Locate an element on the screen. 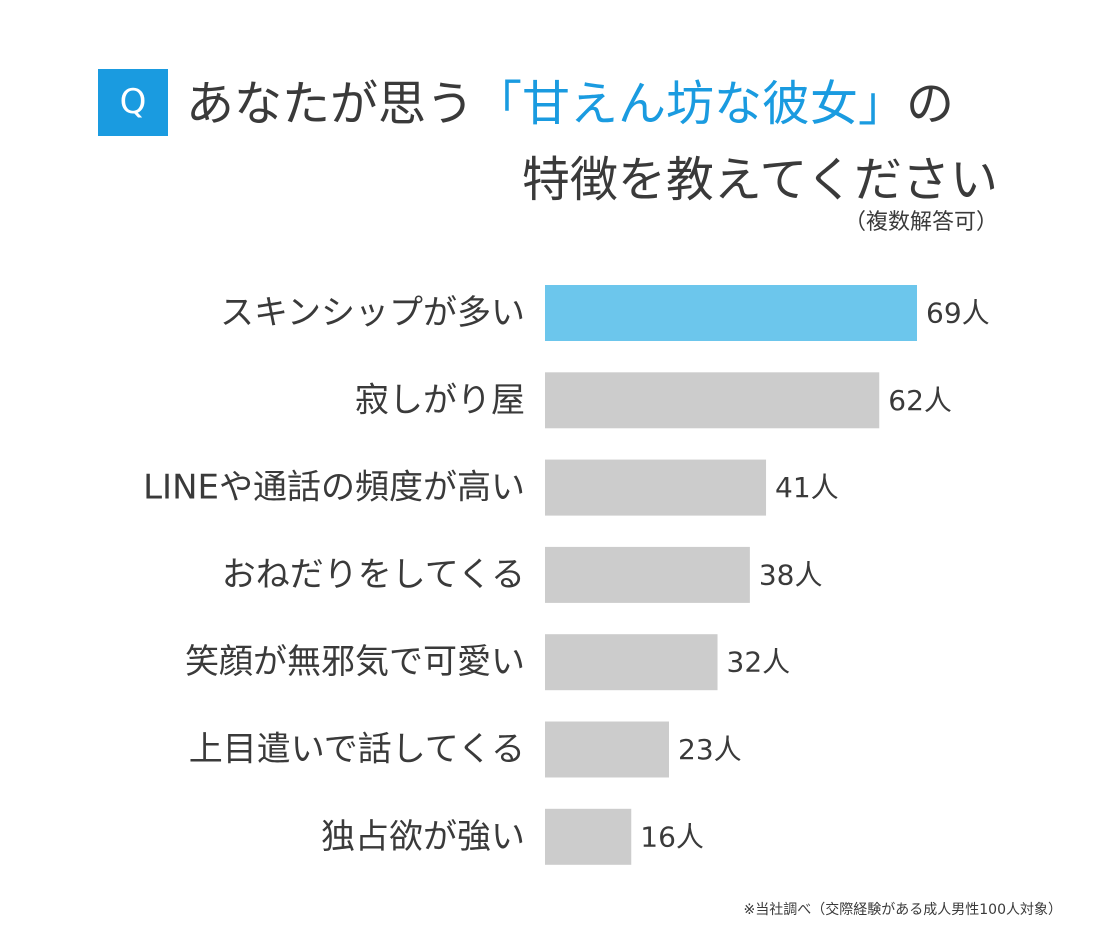 The width and height of the screenshot is (1100, 942). footnote: ※当社調べ（交際経験がある成人男性100人対象） is located at coordinates (902, 910).